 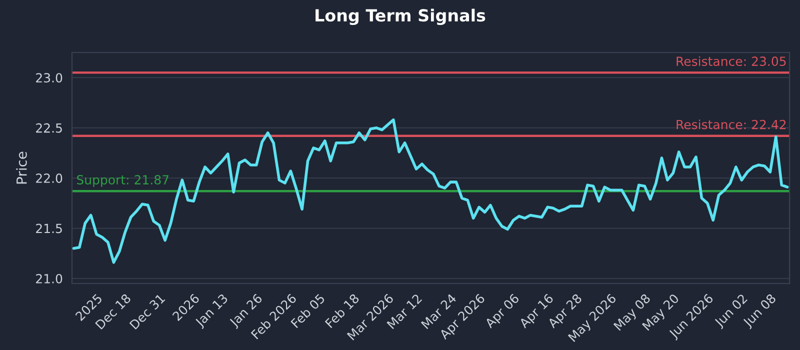 I want to click on y-tick-label: 21.0, so click(x=49, y=279).